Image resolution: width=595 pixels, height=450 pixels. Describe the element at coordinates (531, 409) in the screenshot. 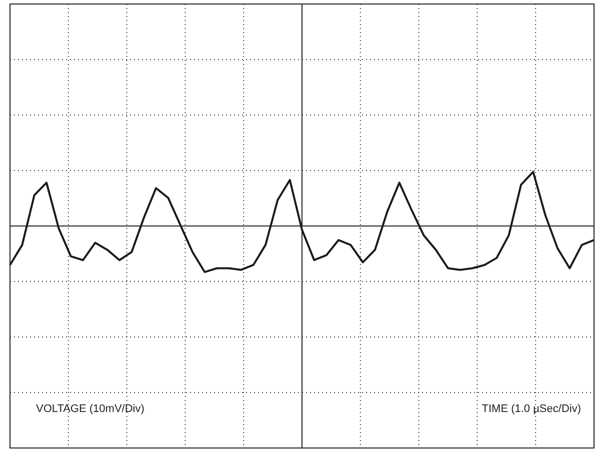

I see `text: TIME (1.0 µSec/Div)` at that location.